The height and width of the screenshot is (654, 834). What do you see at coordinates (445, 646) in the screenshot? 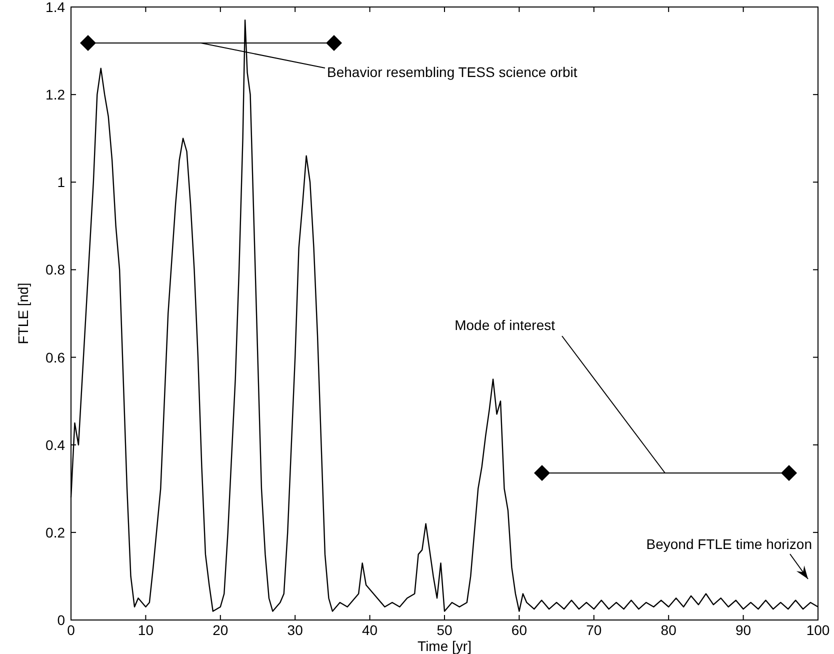
I see `x-axis-title: Time [yr]` at bounding box center [445, 646].